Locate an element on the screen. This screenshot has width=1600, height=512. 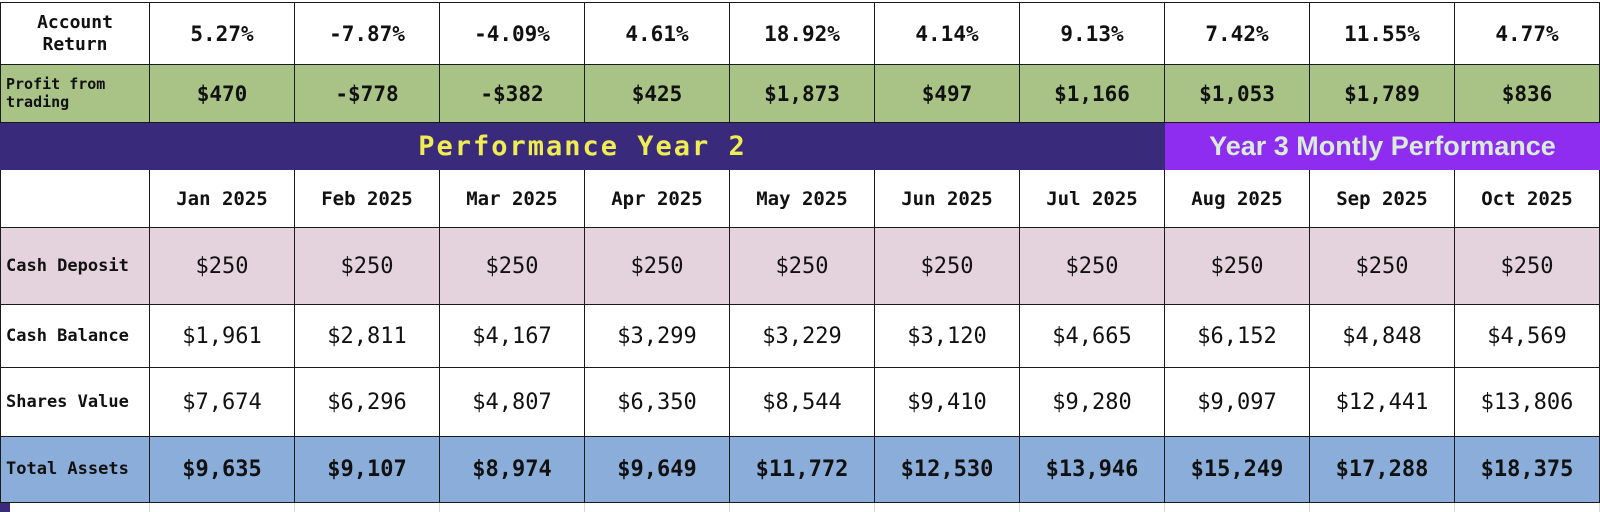
month-header-aug: Aug 2025 is located at coordinates (1237, 199).